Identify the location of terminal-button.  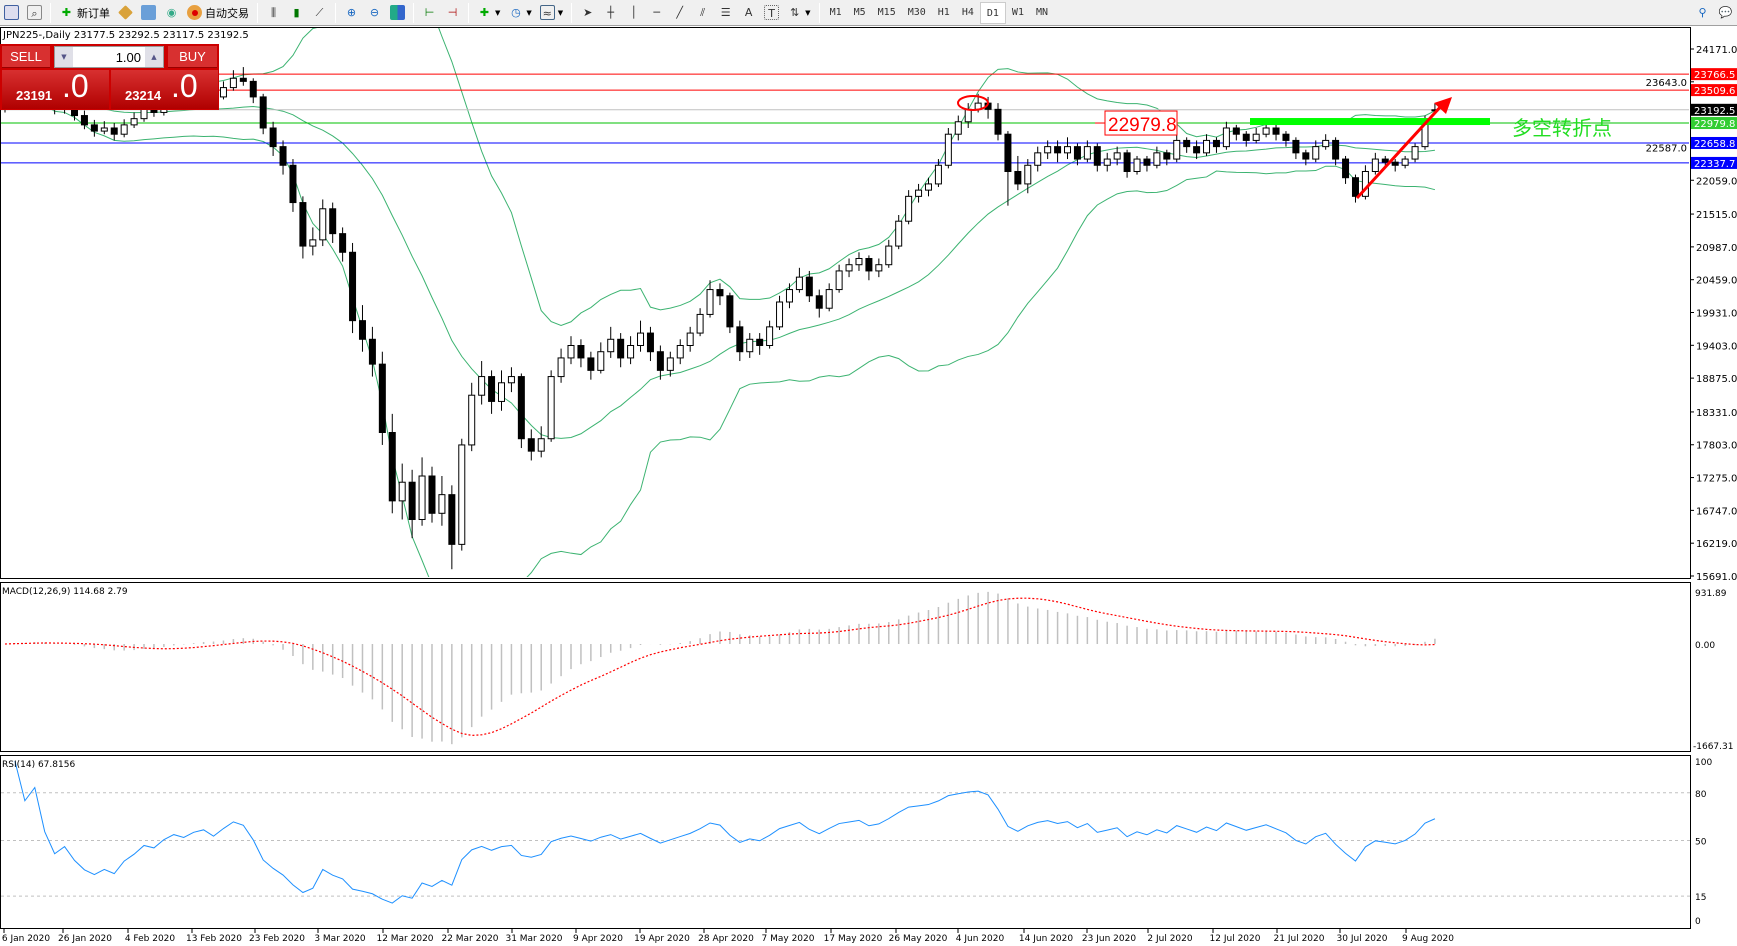
(148, 13).